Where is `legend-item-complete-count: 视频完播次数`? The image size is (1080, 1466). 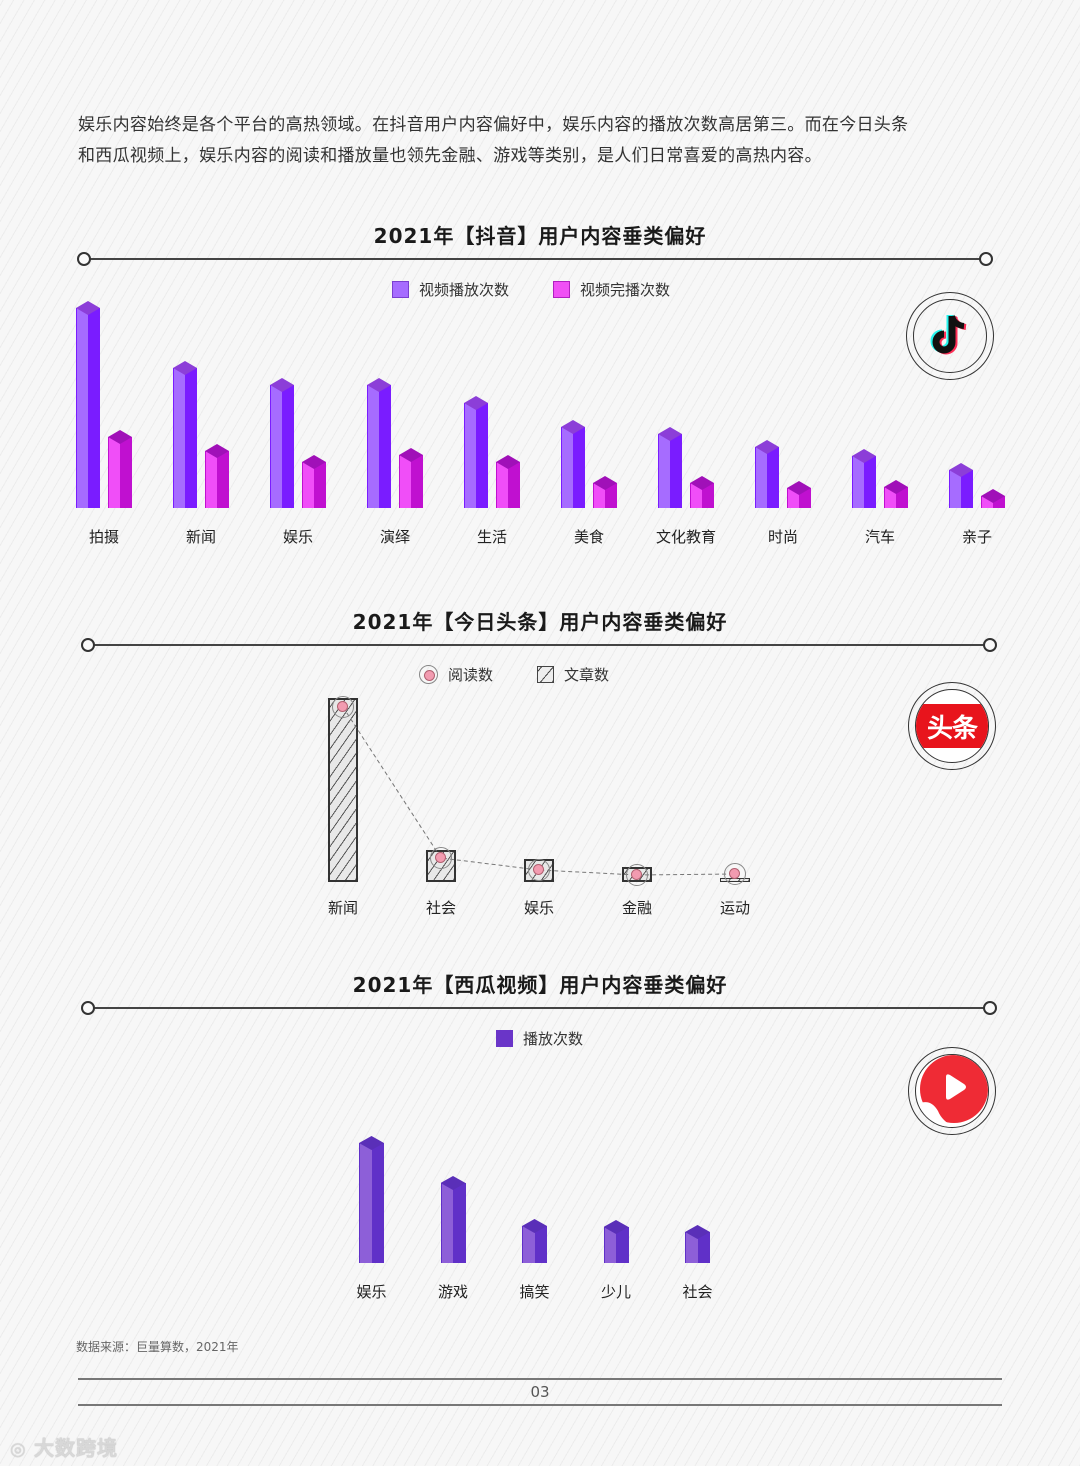 legend-item-complete-count: 视频完播次数 is located at coordinates (611, 289).